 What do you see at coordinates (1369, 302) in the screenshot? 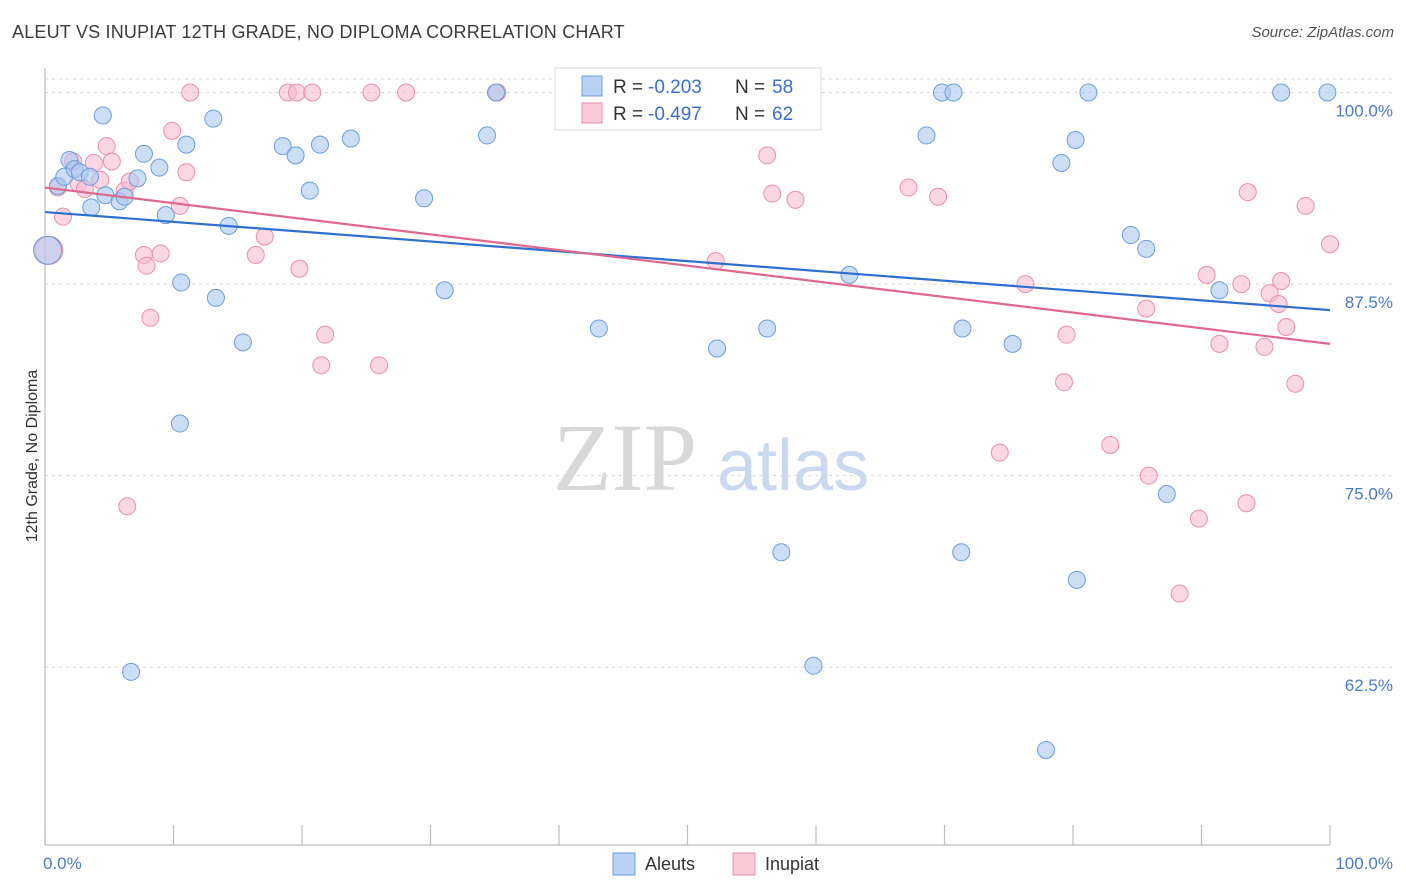
I see `y-tick-label: 87.5%` at bounding box center [1369, 302].